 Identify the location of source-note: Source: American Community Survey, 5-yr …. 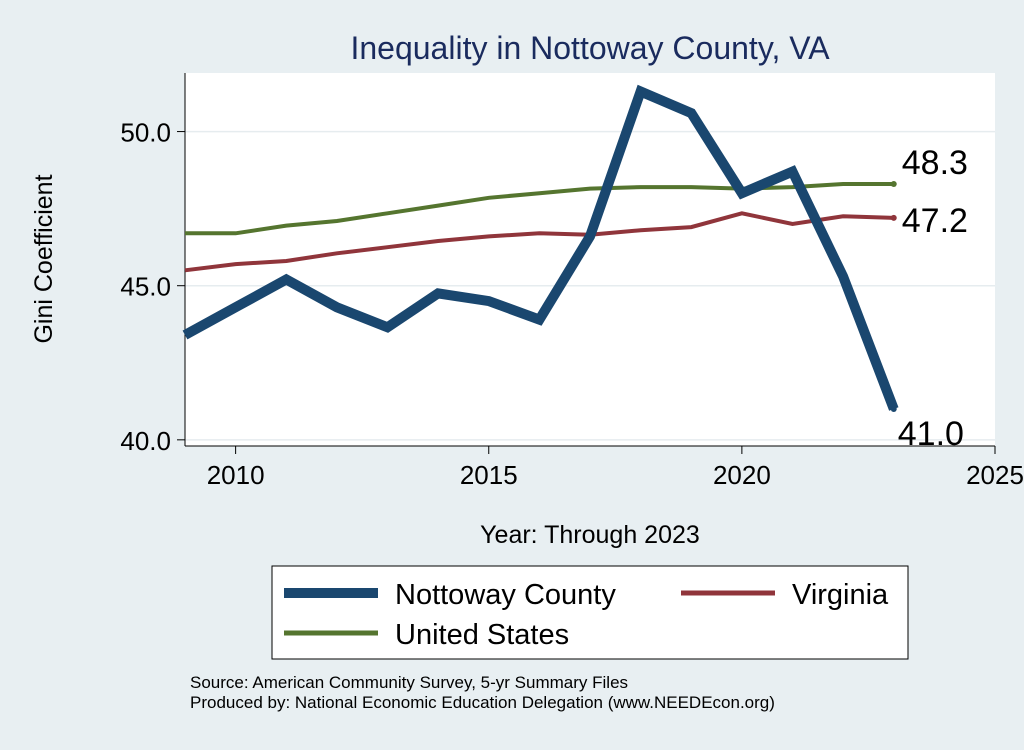
(409, 682).